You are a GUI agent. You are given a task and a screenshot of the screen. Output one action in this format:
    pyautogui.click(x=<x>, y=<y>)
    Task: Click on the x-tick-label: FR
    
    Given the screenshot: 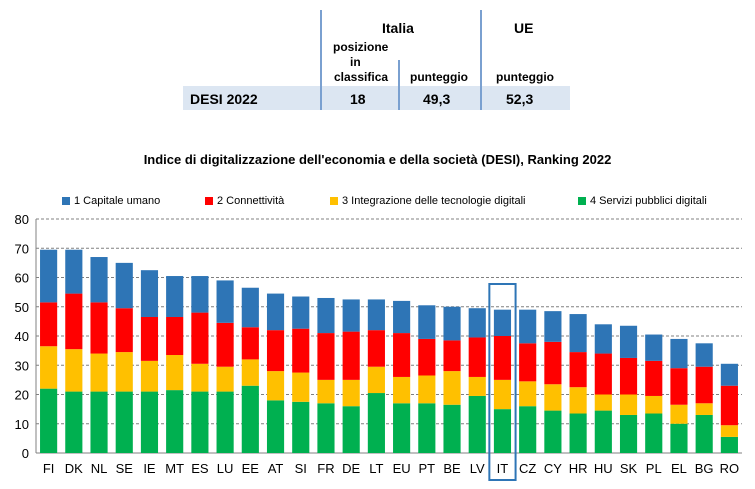 What is the action you would take?
    pyautogui.click(x=325, y=468)
    